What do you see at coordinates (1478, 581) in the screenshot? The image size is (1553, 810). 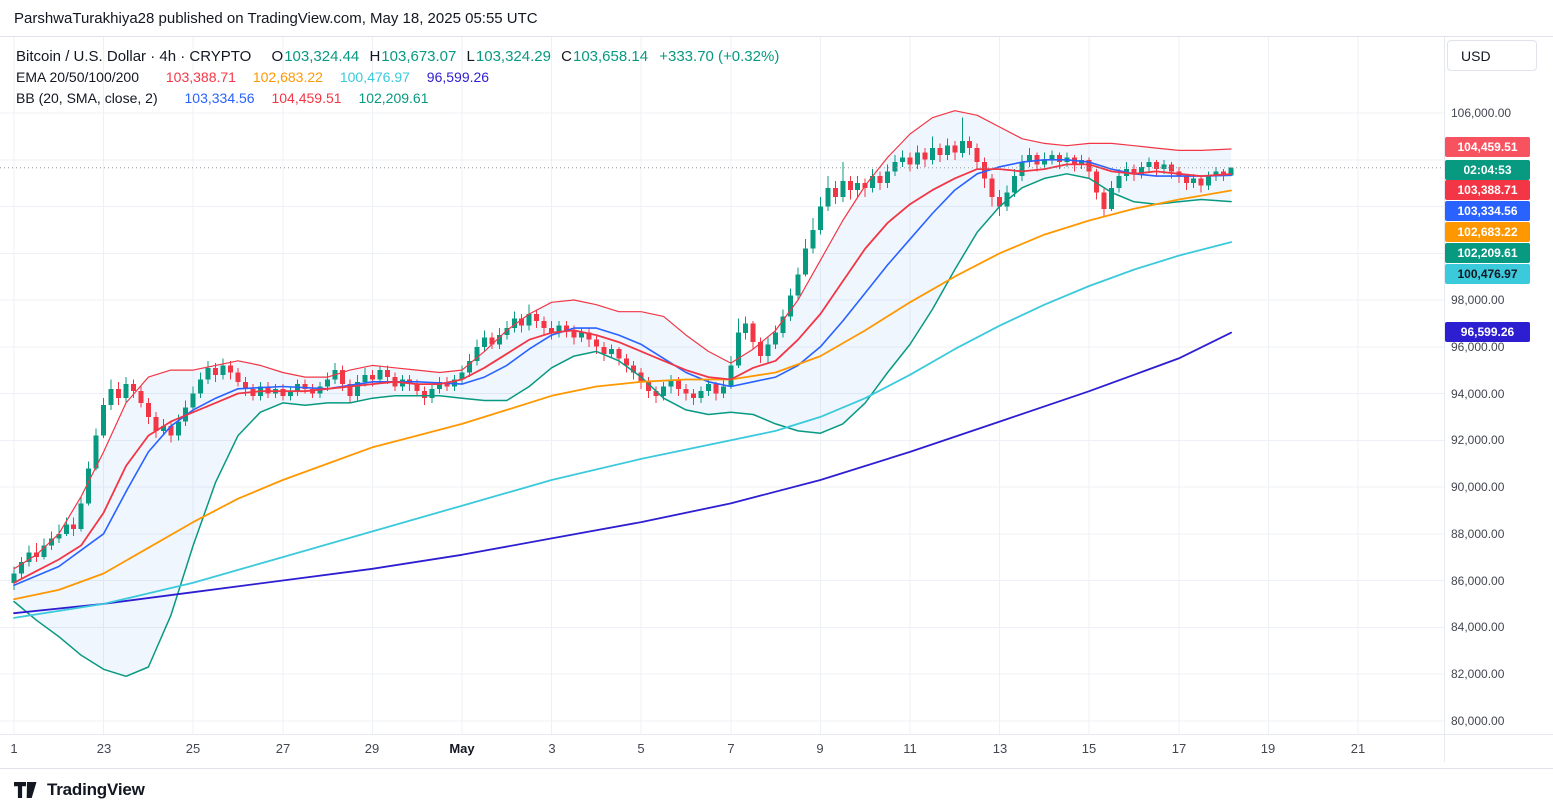 I see `price-tick-label: 86,000.00` at bounding box center [1478, 581].